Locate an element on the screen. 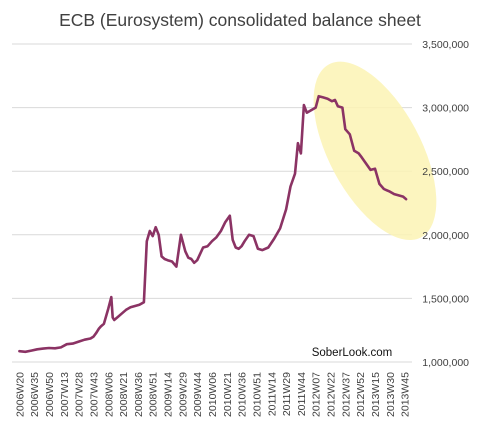 The width and height of the screenshot is (478, 427). x-tick-label: 2007W28 is located at coordinates (80, 394).